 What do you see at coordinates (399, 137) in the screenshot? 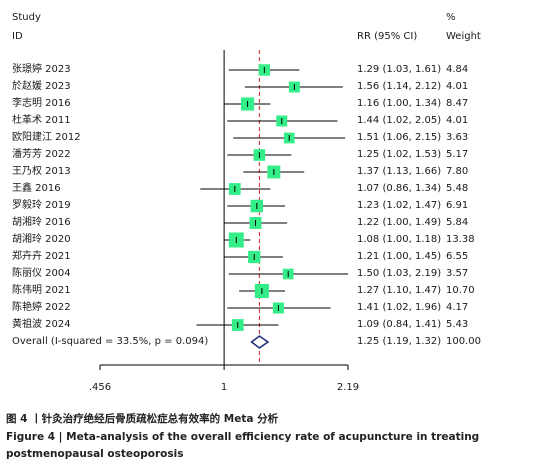
I see `study-ci-text: 1.51 (1.06, 2.15)` at bounding box center [399, 137].